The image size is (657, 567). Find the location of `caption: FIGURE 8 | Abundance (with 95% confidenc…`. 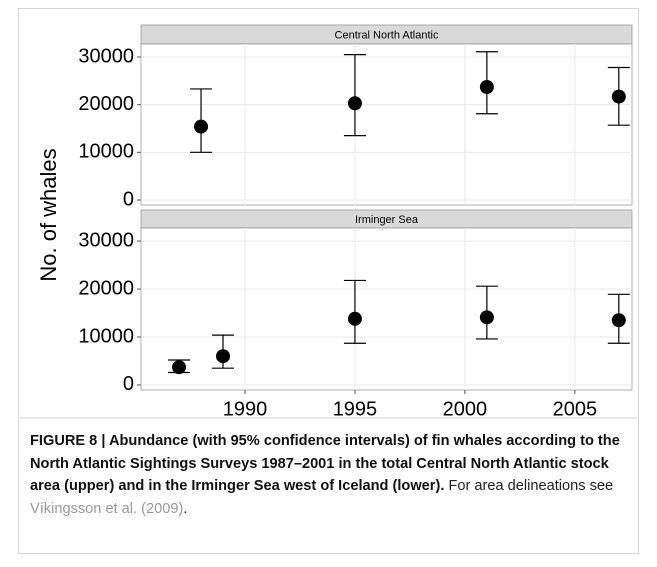

caption: FIGURE 8 | Abundance (with 95% confidenc… is located at coordinates (332, 475).